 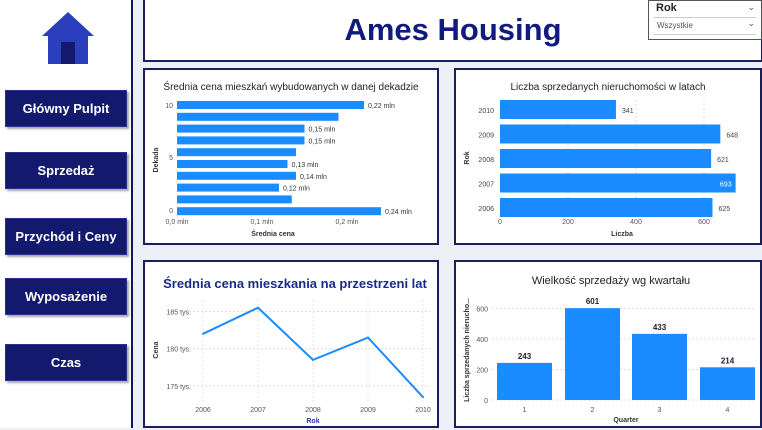 I want to click on data-label: 693, so click(x=726, y=185).